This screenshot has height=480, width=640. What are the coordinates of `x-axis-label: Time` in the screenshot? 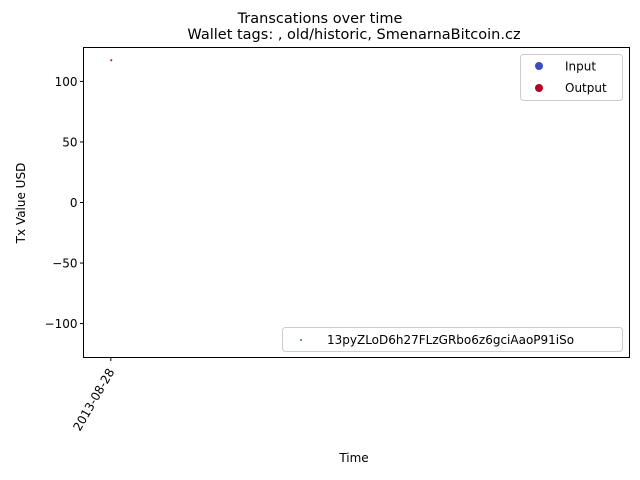 It's located at (353, 458).